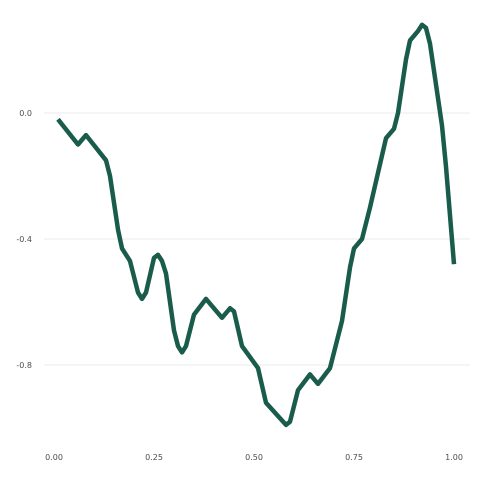 The height and width of the screenshot is (480, 480). What do you see at coordinates (54, 457) in the screenshot?
I see `x-tick-label: 0.00` at bounding box center [54, 457].